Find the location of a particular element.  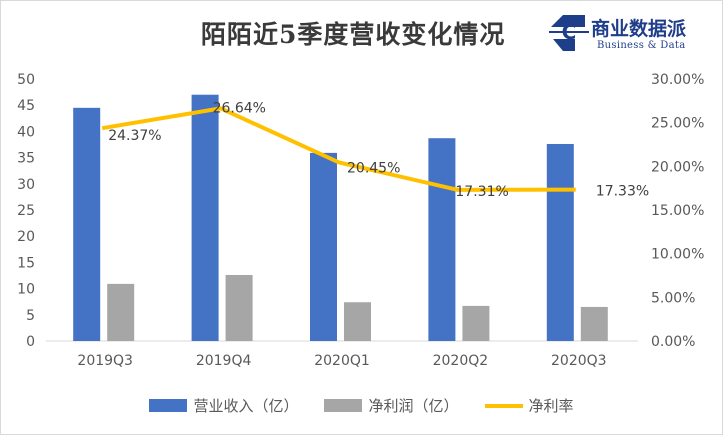

y-left-tick-label: 45 is located at coordinates (26, 106).